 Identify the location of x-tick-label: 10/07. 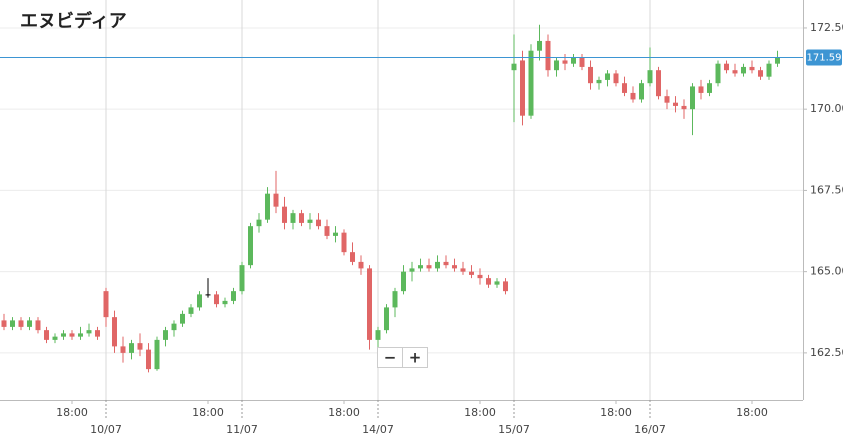
(106, 429).